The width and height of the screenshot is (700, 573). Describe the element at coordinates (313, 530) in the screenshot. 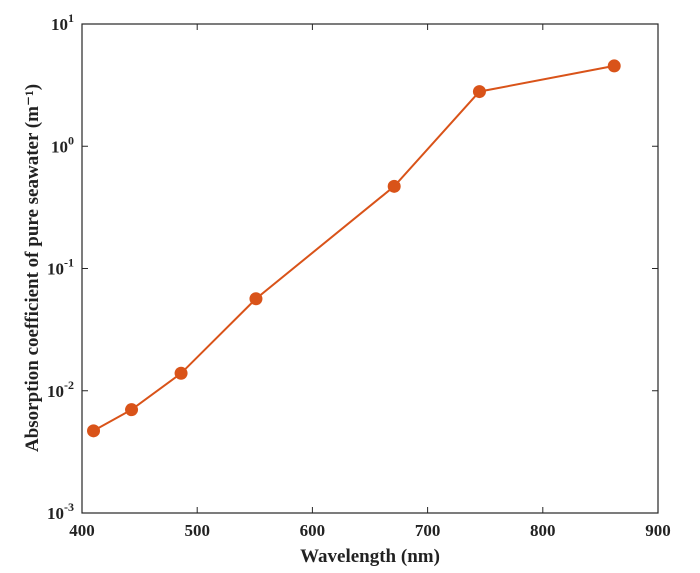

I see `x-tick-label: 600` at that location.